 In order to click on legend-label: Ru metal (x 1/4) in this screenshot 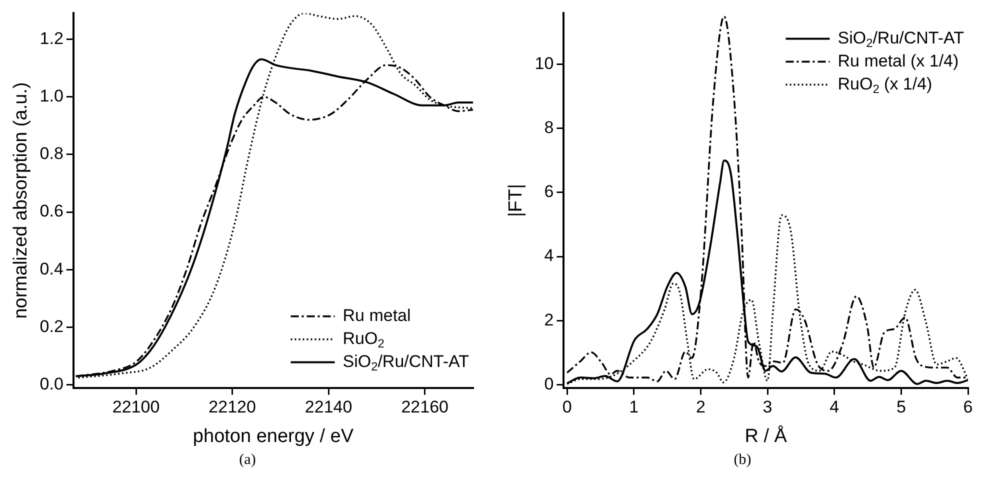, I will do `click(898, 60)`.